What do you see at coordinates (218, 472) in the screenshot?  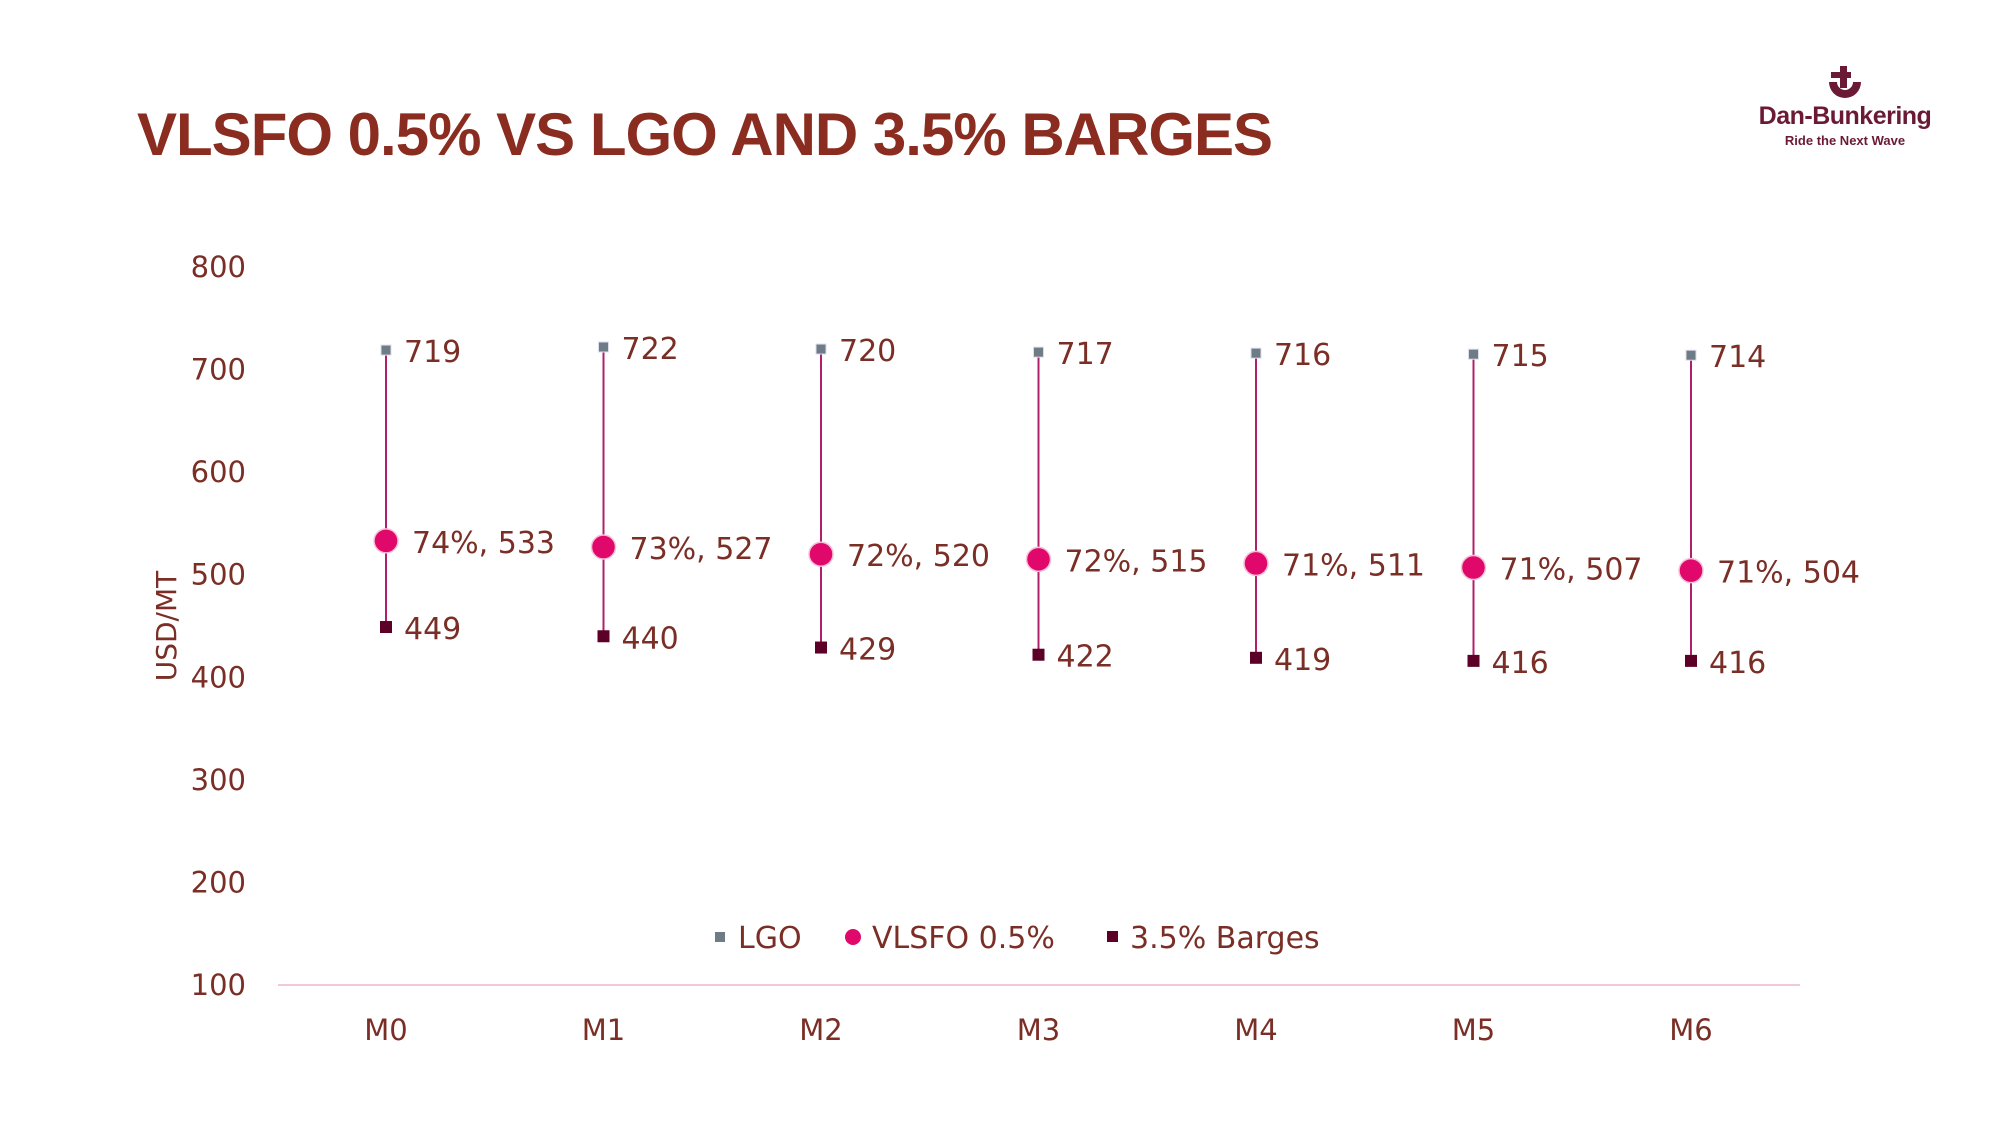 I see `y-tick-label: 600` at bounding box center [218, 472].